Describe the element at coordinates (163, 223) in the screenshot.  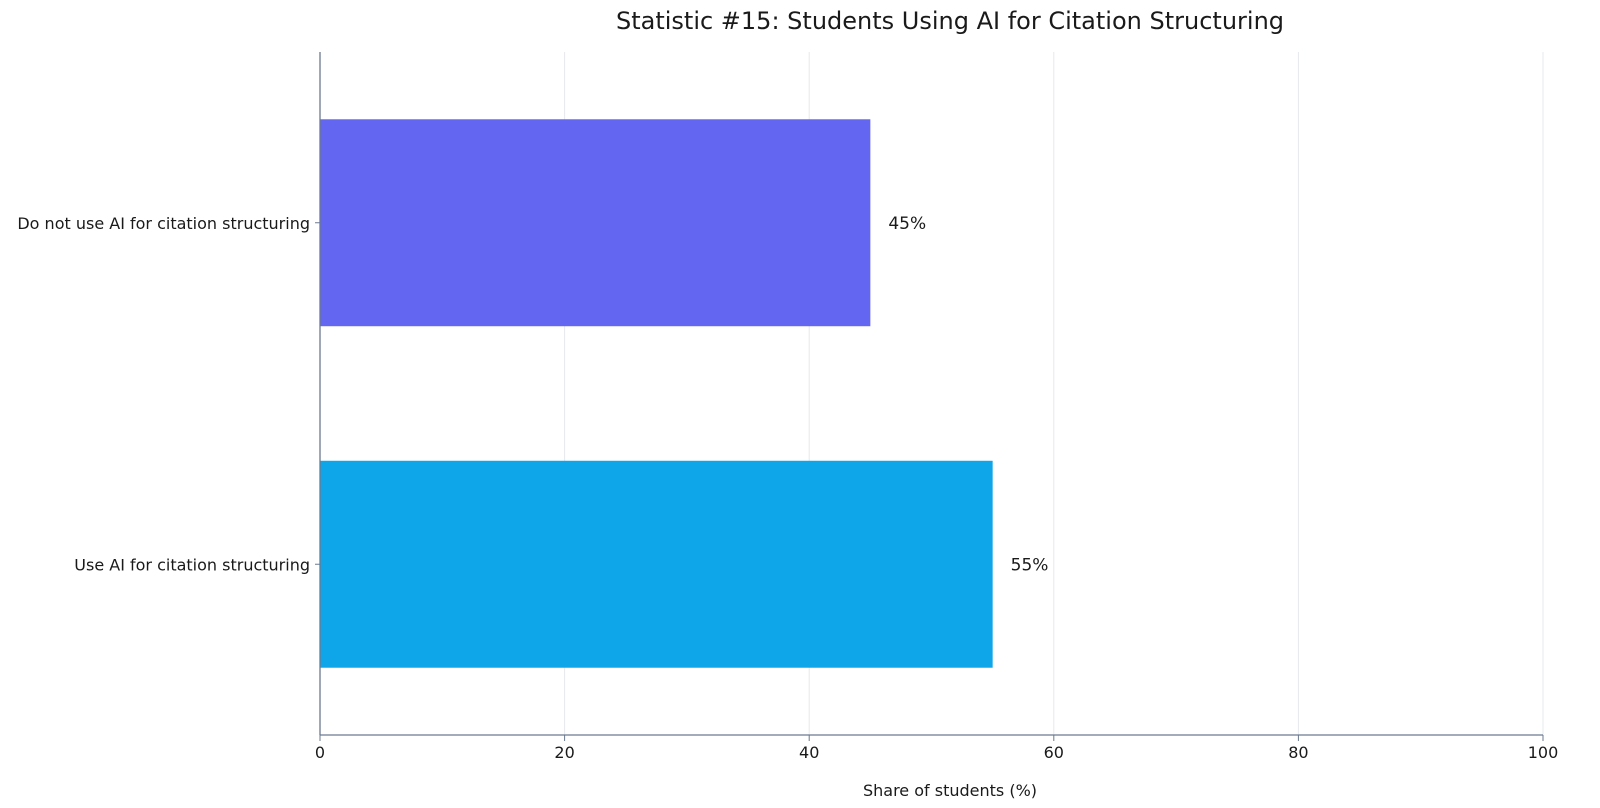
I see `category-label: Do not use AI for citation structuring` at that location.